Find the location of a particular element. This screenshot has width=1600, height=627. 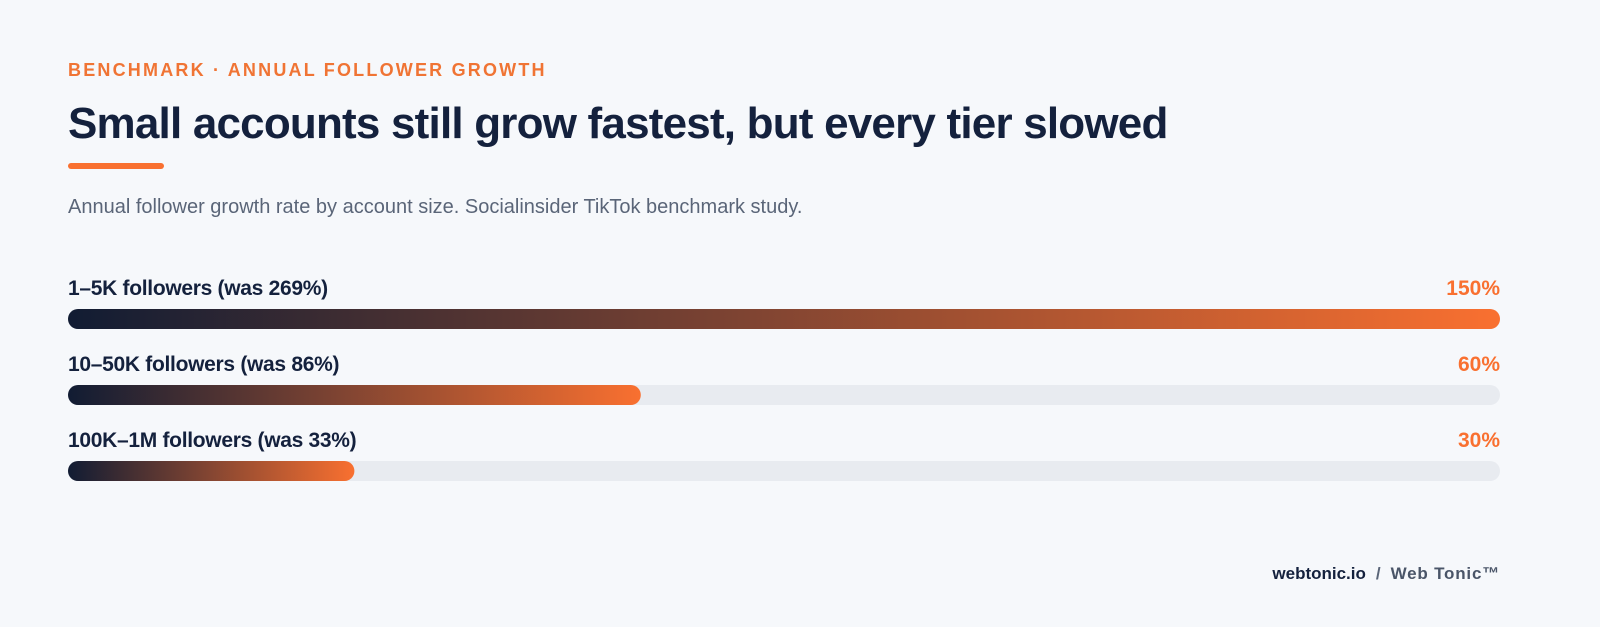

kicker: BENCHMARK · ANNUAL FOLLOWER GROWTH is located at coordinates (307, 70).